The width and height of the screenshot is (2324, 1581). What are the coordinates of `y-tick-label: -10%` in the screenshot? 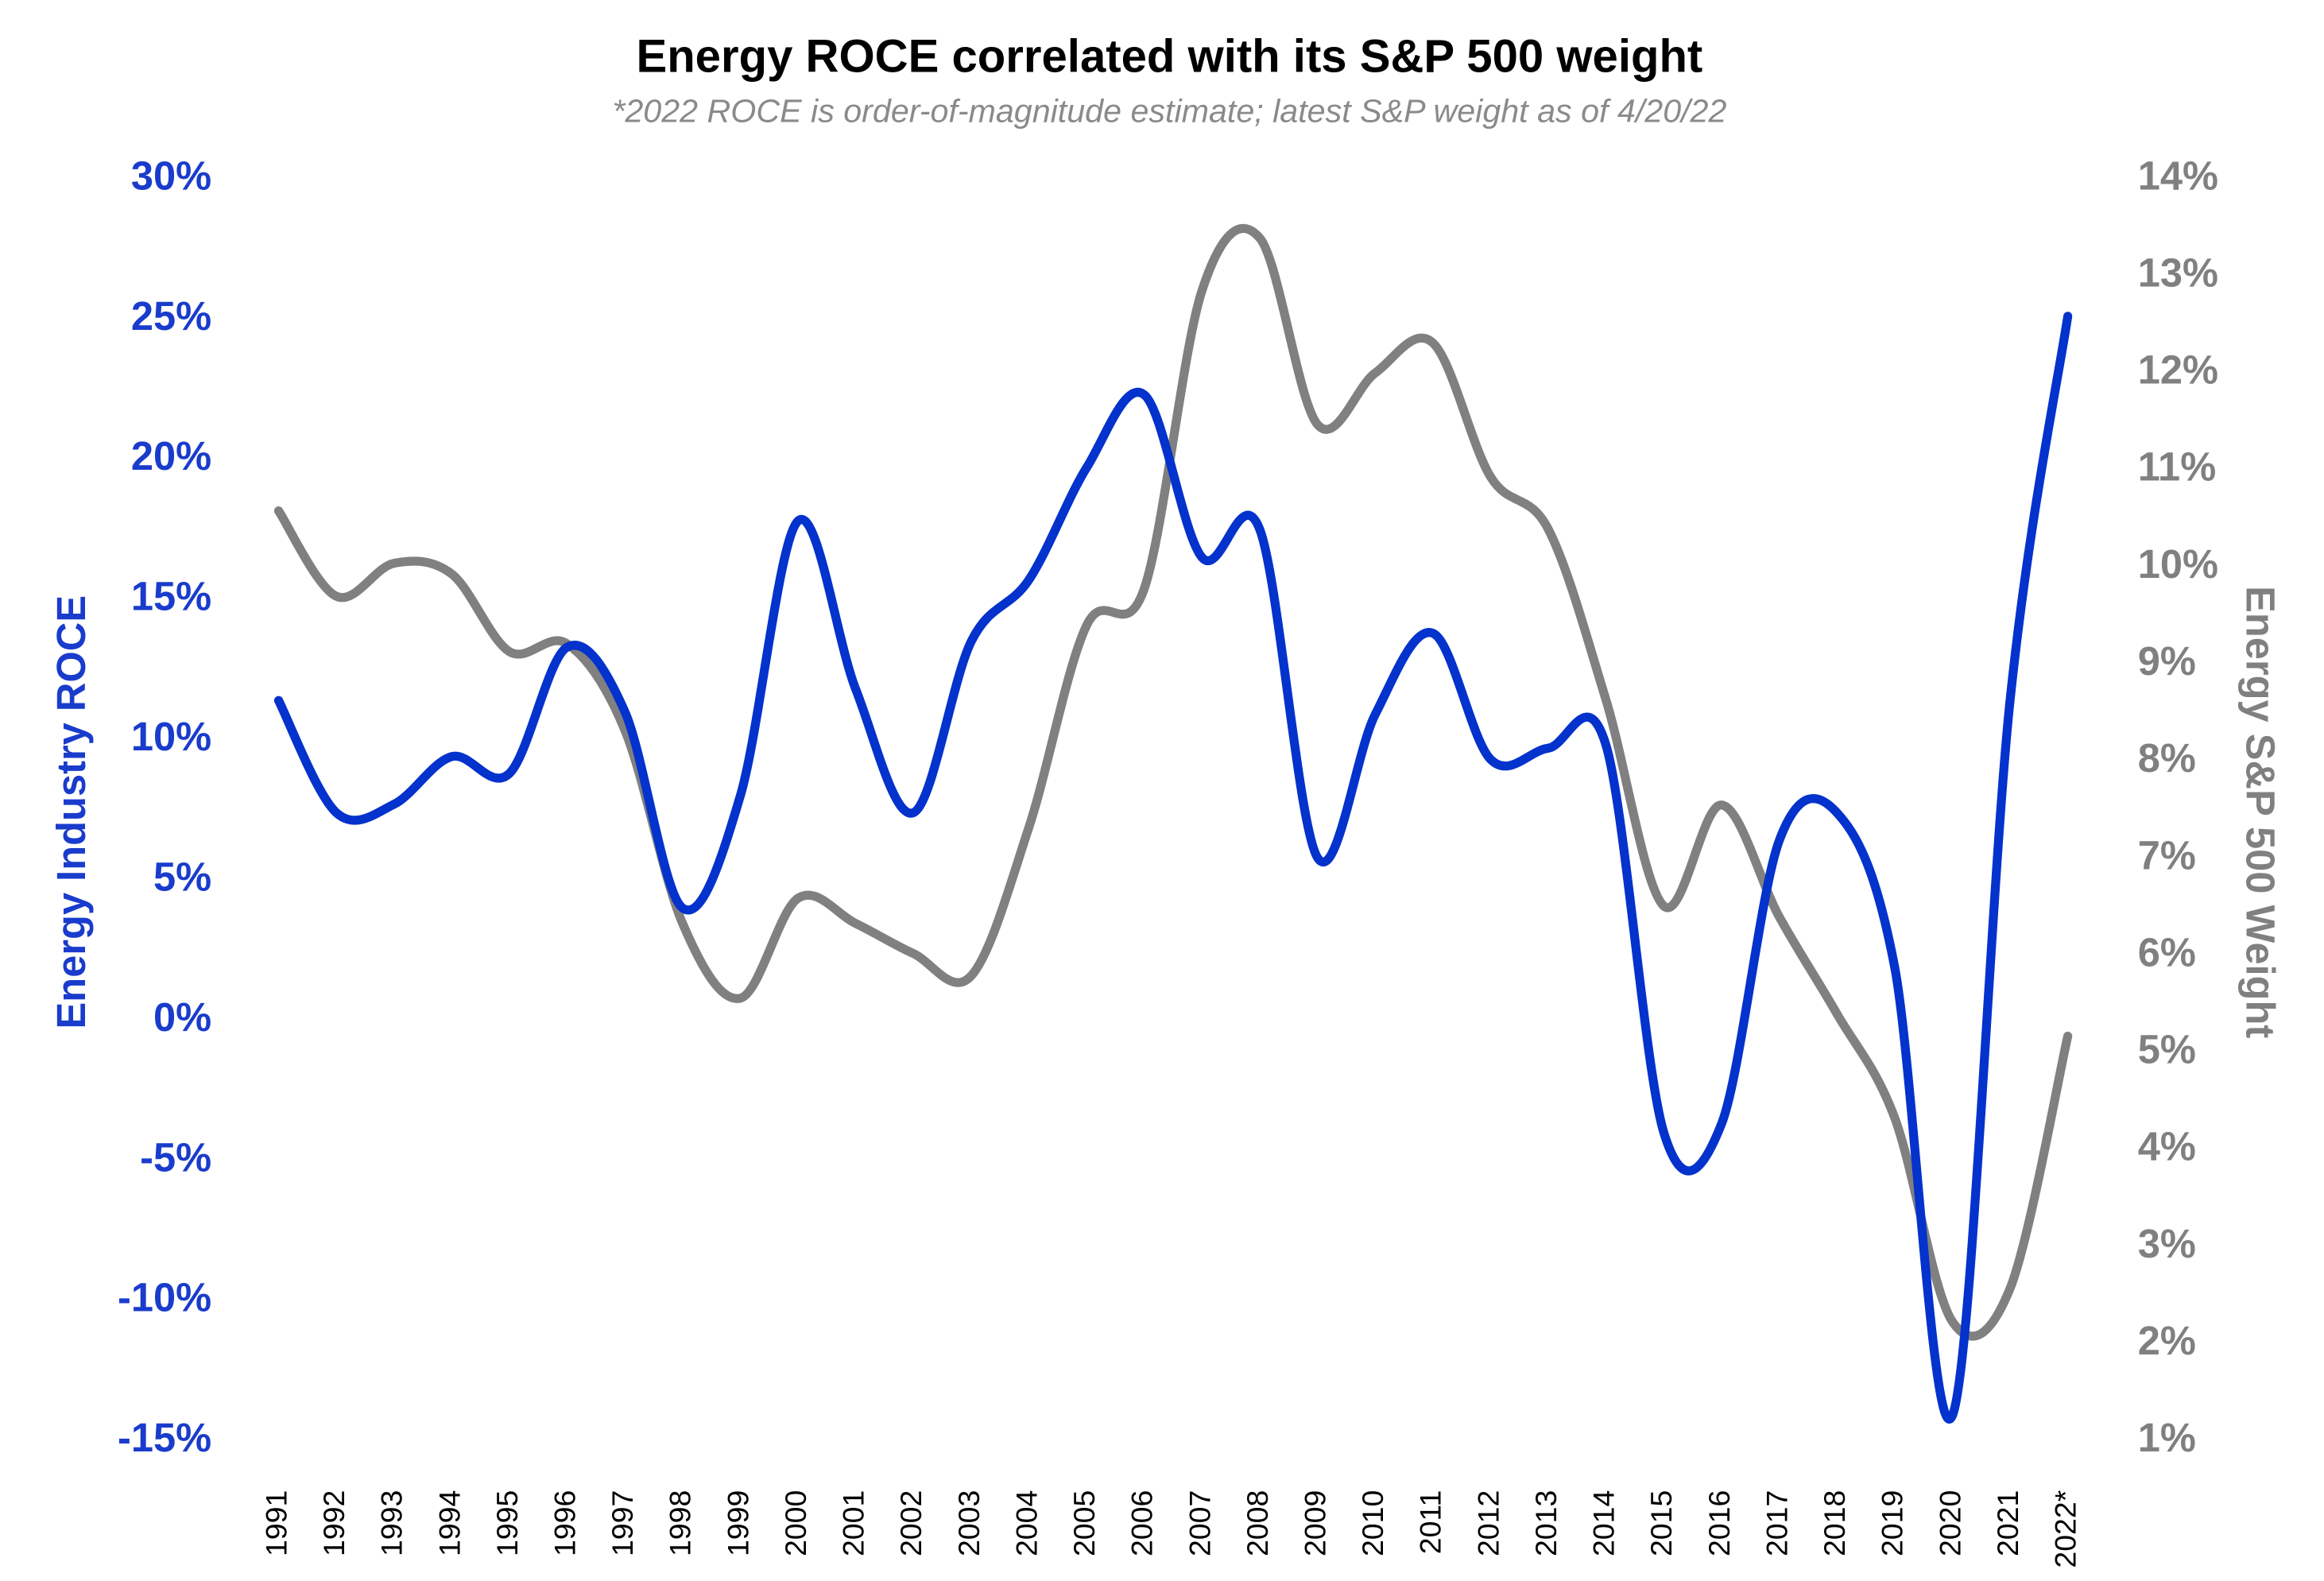 It's located at (164, 1297).